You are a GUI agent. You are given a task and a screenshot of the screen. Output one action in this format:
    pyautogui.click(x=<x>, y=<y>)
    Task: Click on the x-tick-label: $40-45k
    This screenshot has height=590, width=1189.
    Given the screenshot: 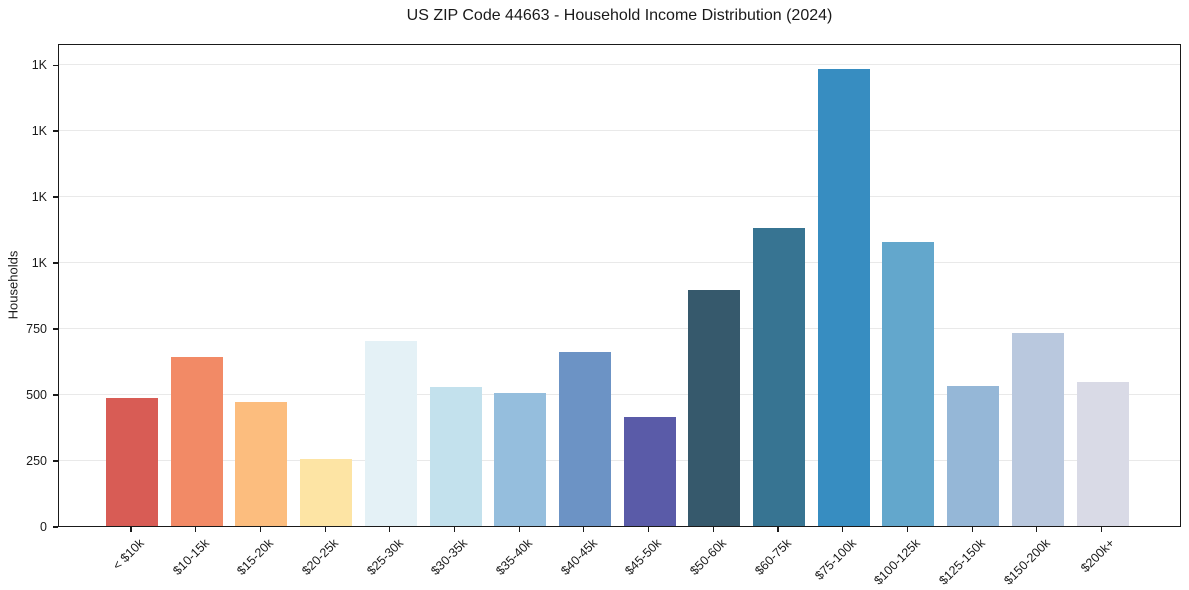 What is the action you would take?
    pyautogui.click(x=578, y=557)
    